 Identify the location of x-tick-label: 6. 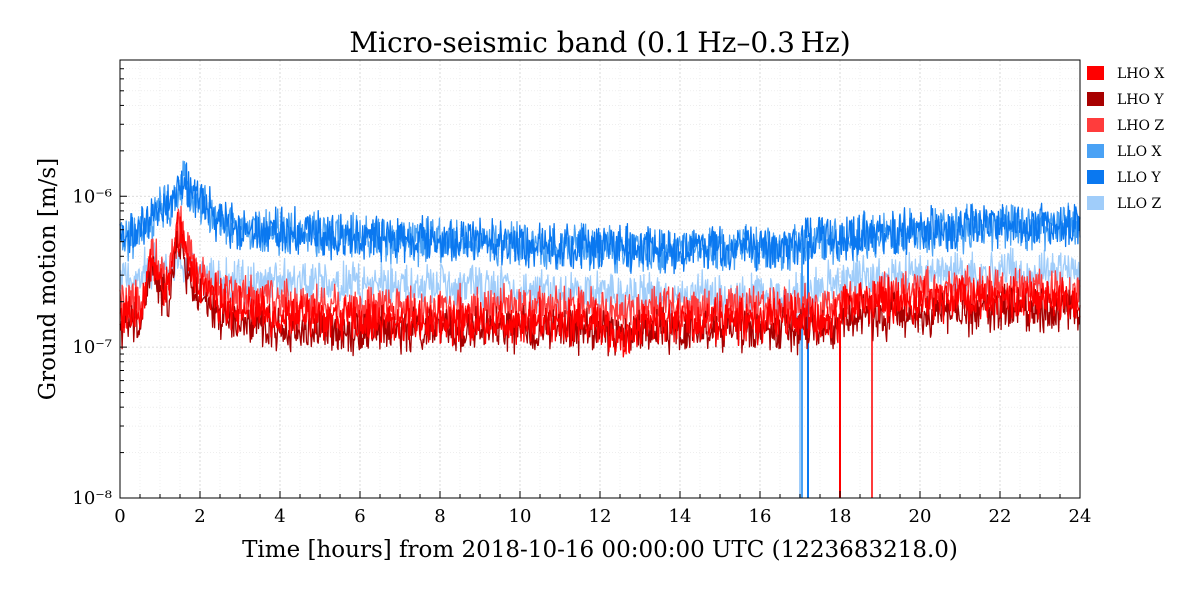
(359, 516).